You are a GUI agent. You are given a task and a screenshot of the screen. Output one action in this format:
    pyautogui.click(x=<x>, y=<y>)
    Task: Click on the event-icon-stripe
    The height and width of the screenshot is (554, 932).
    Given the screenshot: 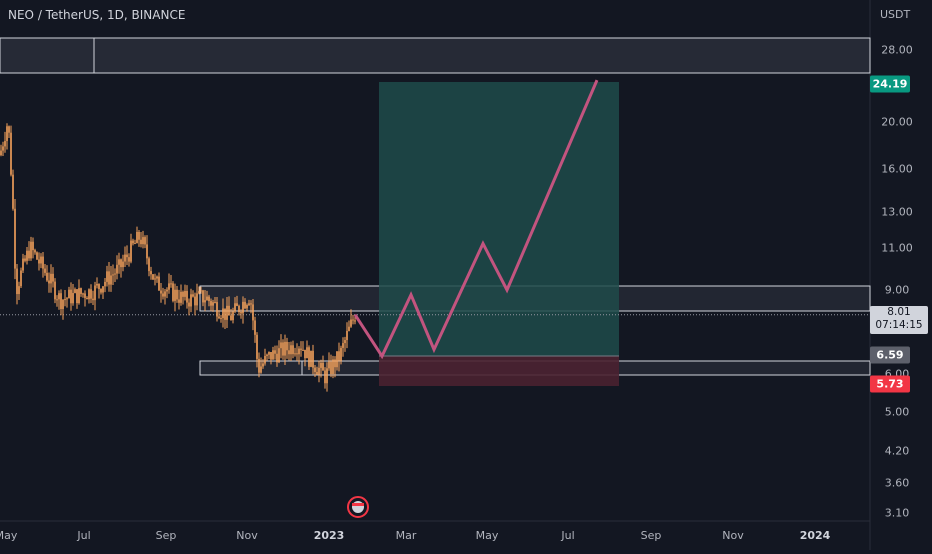 What is the action you would take?
    pyautogui.click(x=358, y=504)
    